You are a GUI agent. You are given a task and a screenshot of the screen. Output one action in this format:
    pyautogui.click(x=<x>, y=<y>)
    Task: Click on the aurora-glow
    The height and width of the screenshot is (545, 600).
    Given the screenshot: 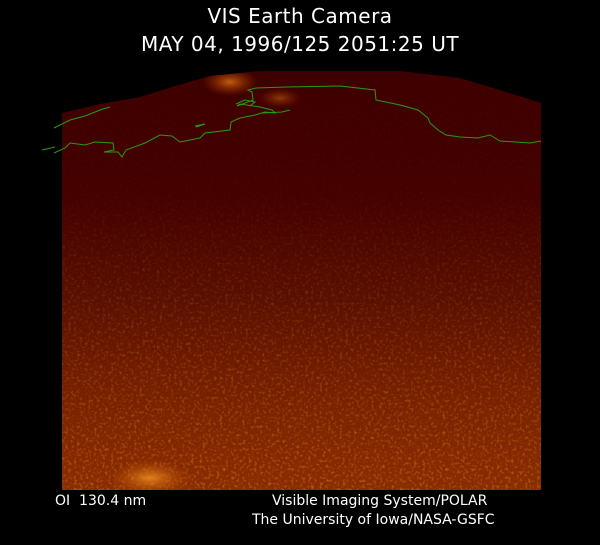 What is the action you would take?
    pyautogui.click(x=230, y=83)
    